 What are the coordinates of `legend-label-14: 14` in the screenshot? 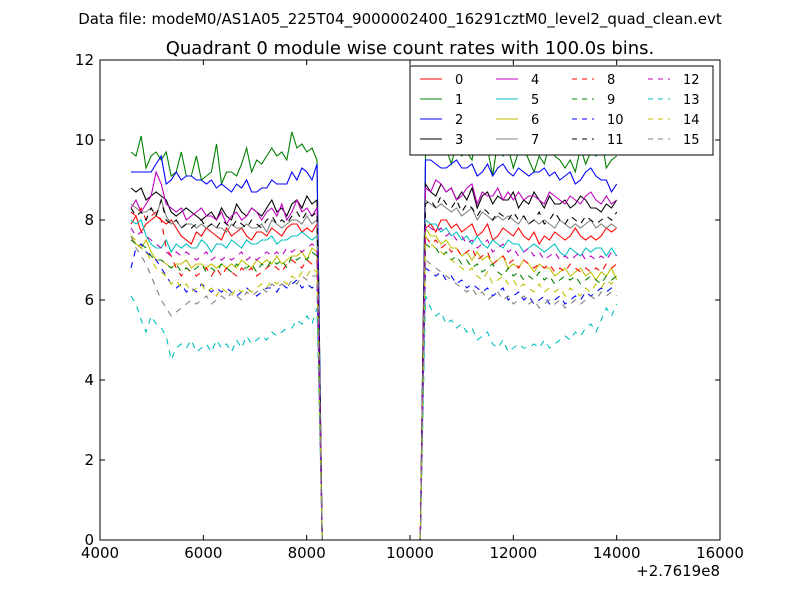 It's located at (691, 120).